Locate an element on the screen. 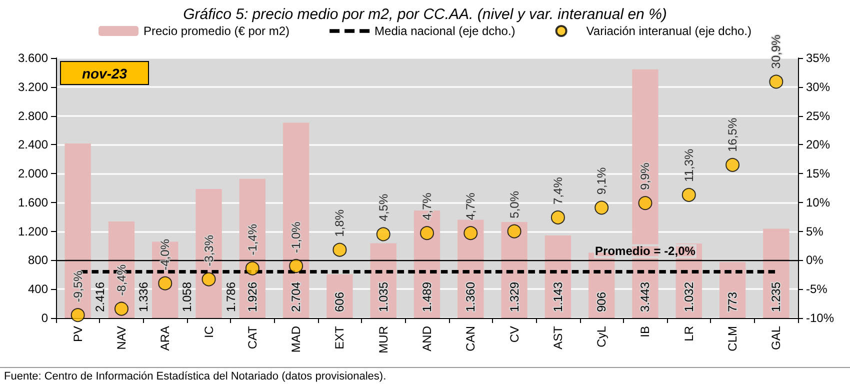 The height and width of the screenshot is (386, 850). data-label: -8,4% is located at coordinates (121, 280).